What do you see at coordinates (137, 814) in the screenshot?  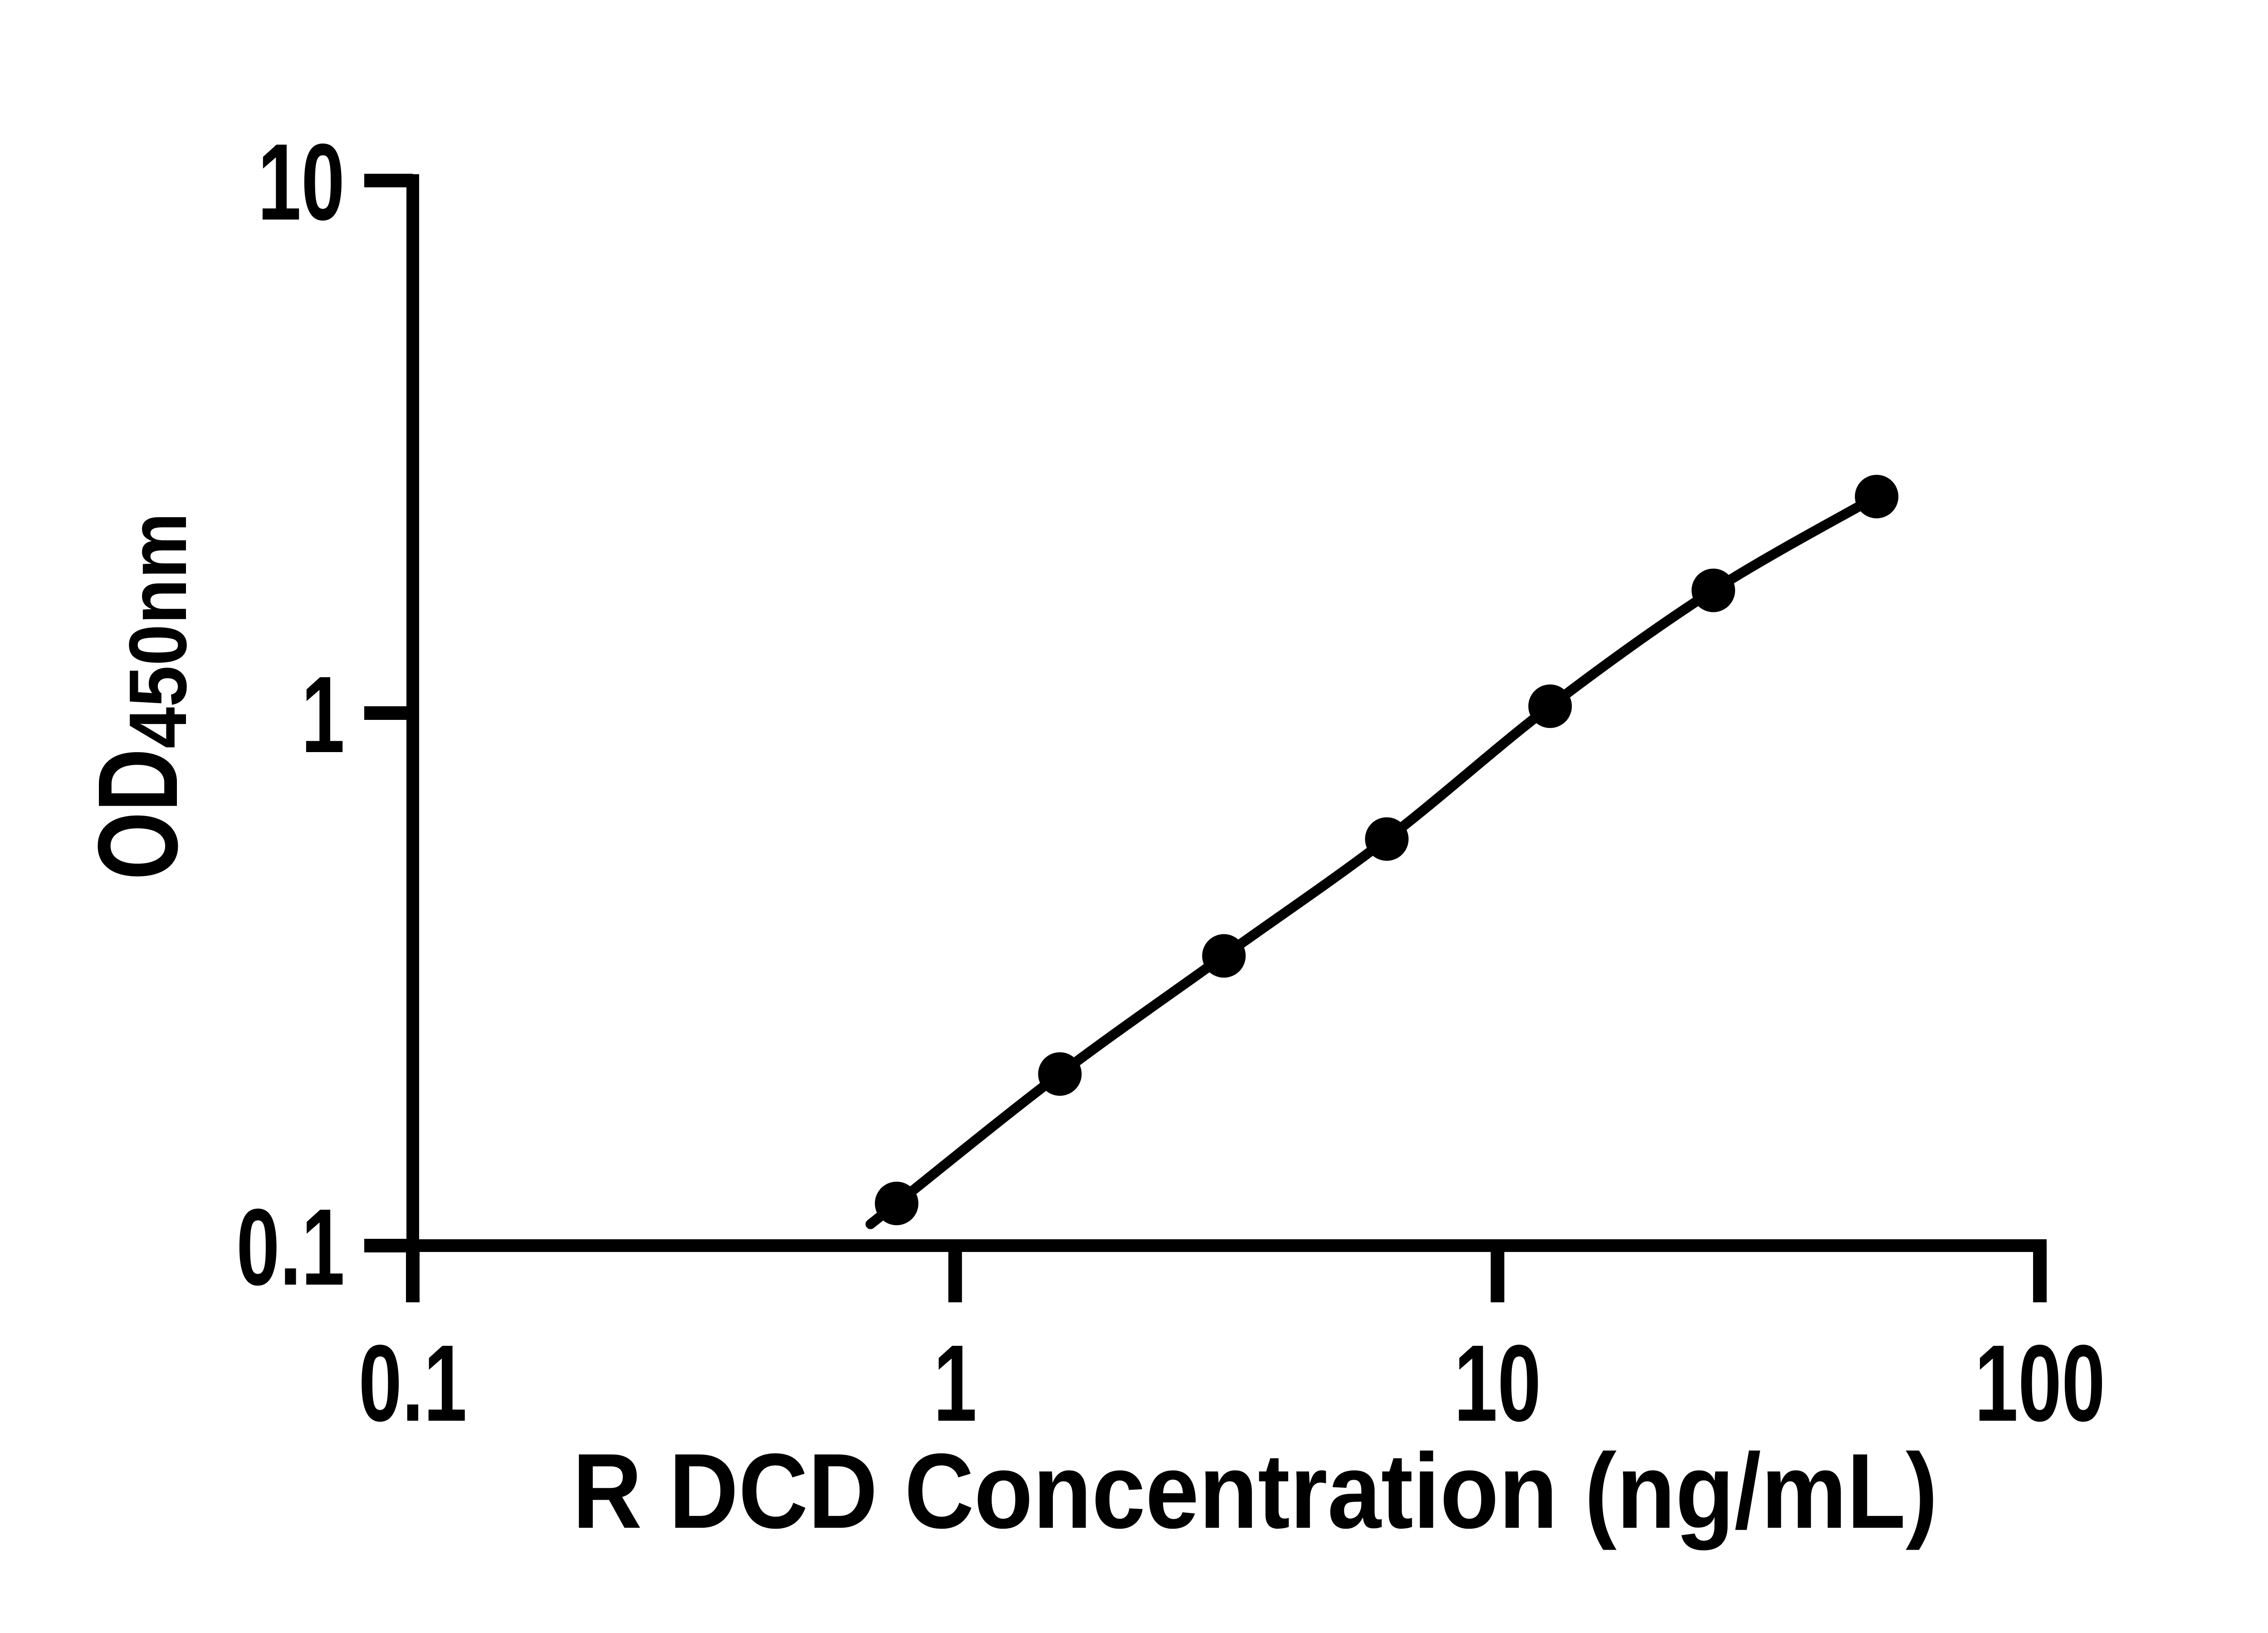 I see `y-axis-title-main: OD` at bounding box center [137, 814].